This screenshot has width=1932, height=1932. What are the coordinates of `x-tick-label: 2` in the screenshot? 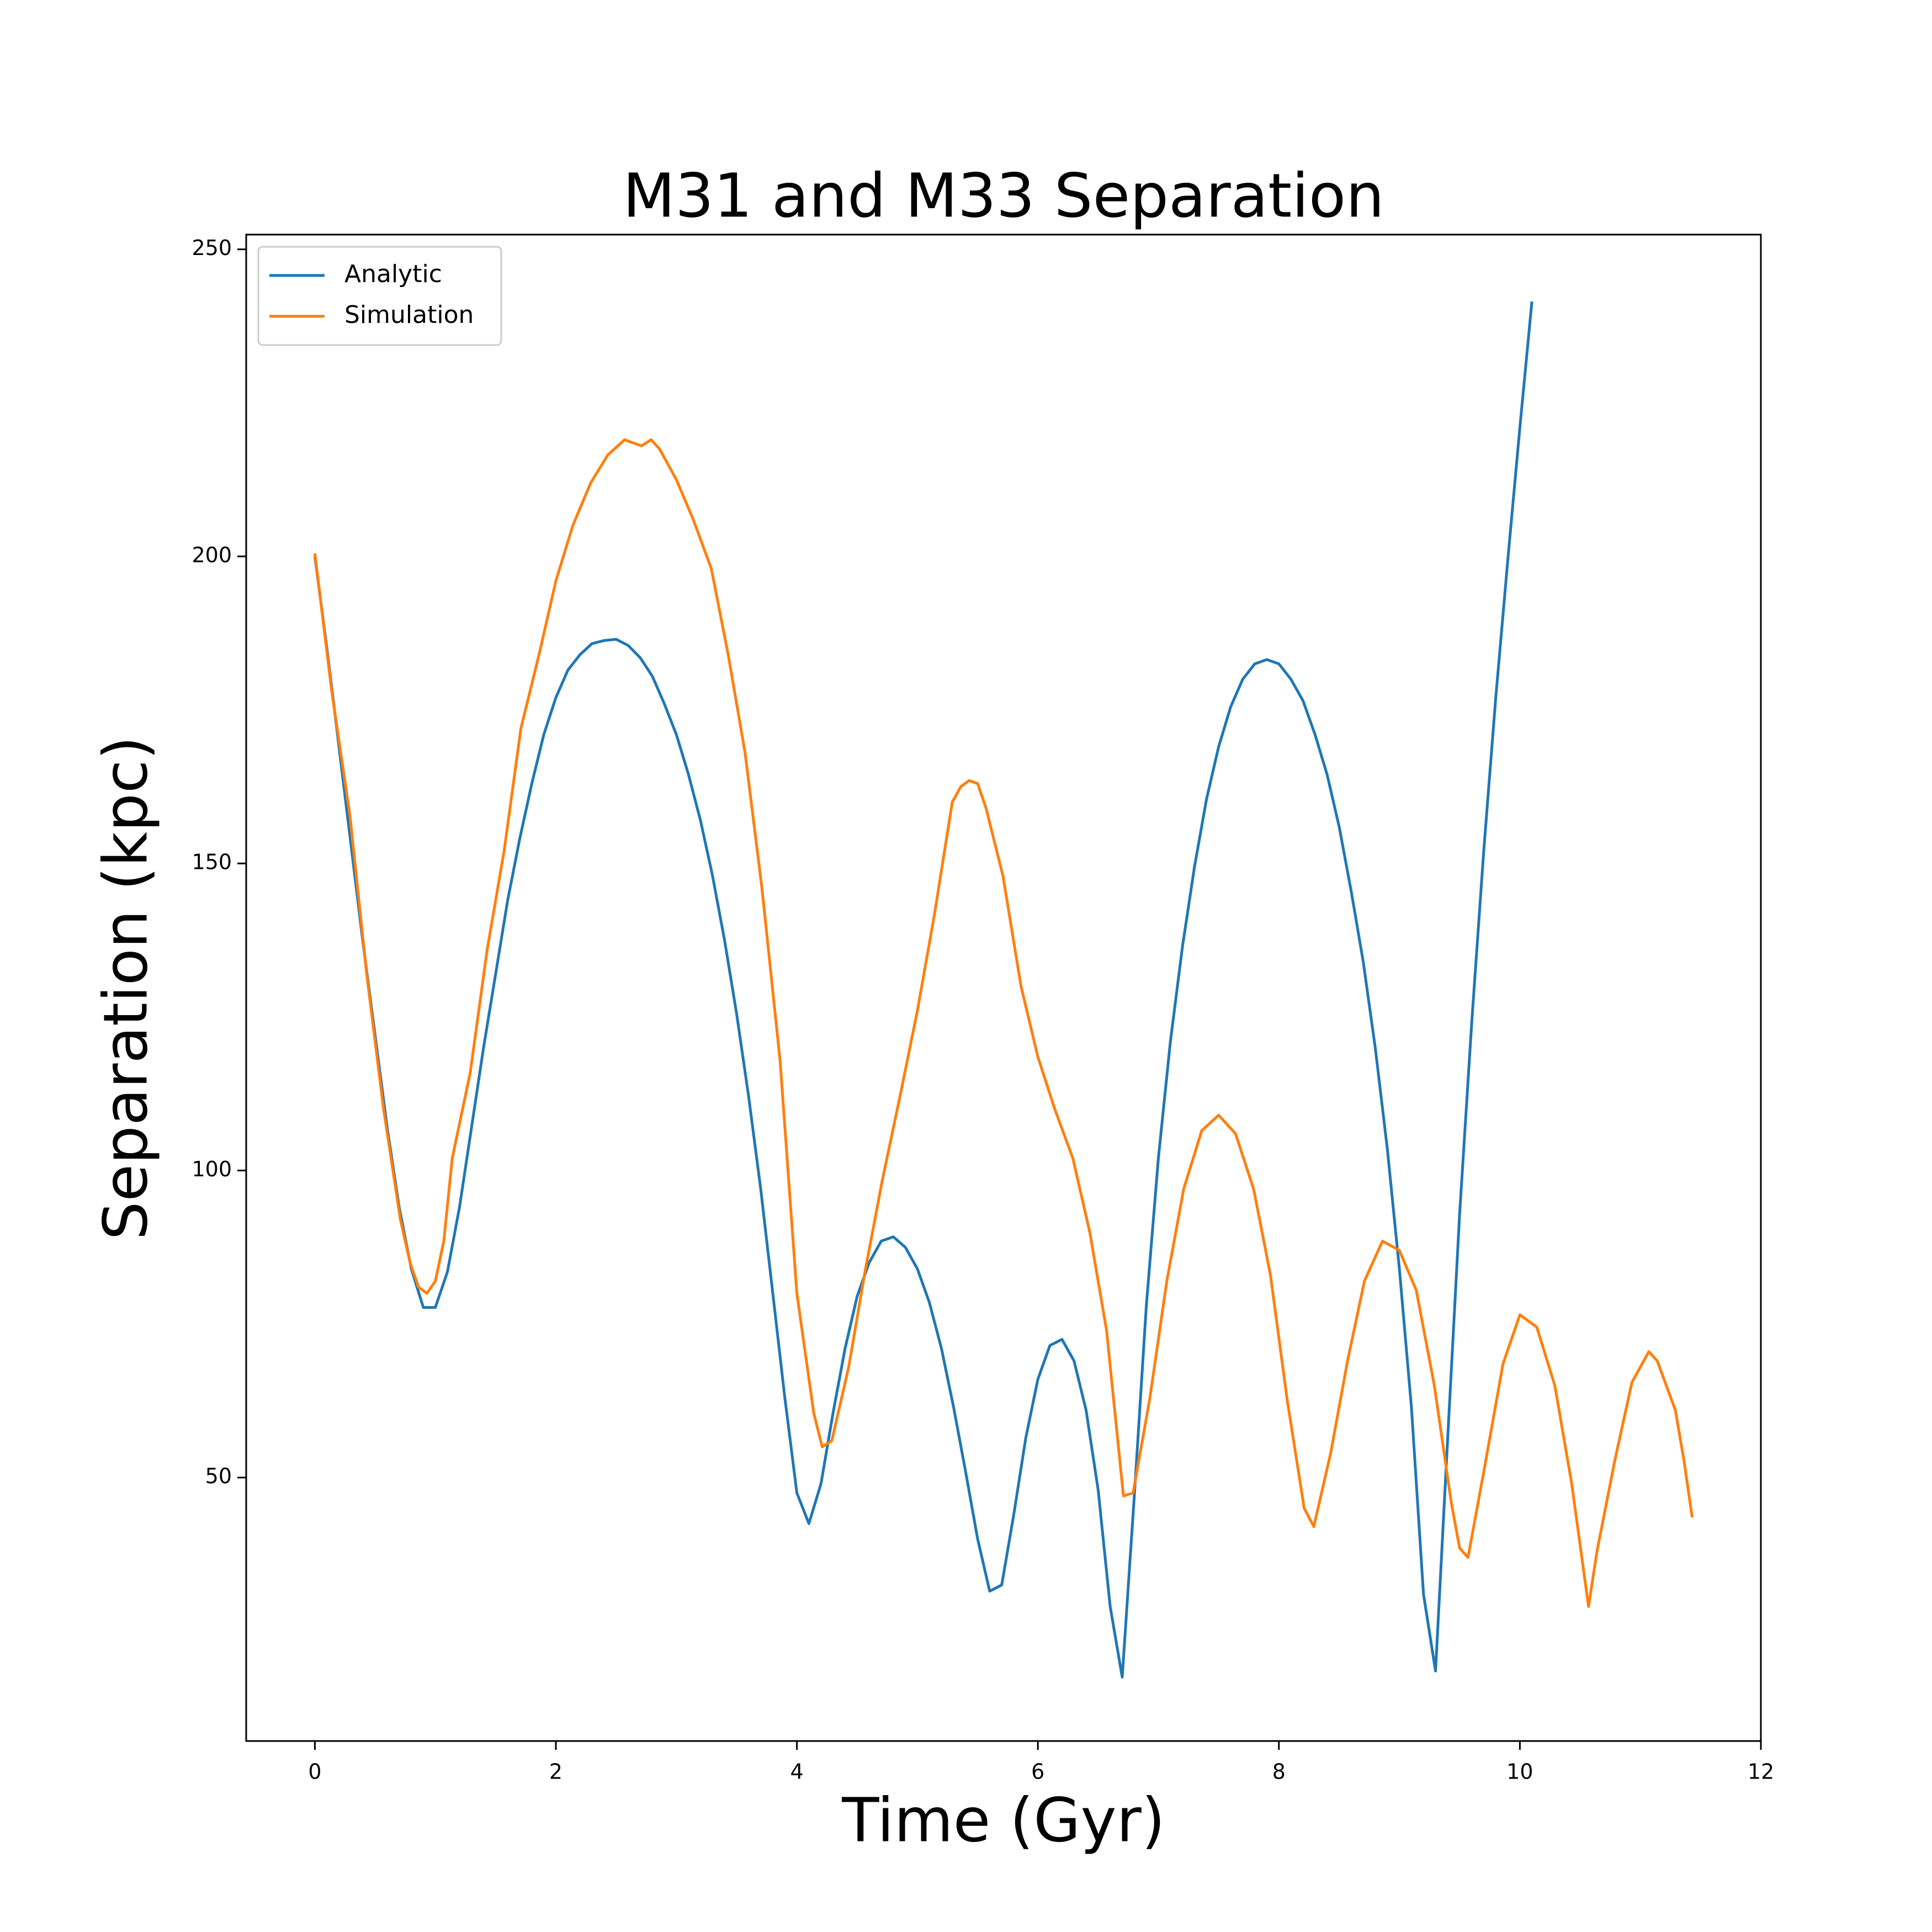 It's located at (556, 1772).